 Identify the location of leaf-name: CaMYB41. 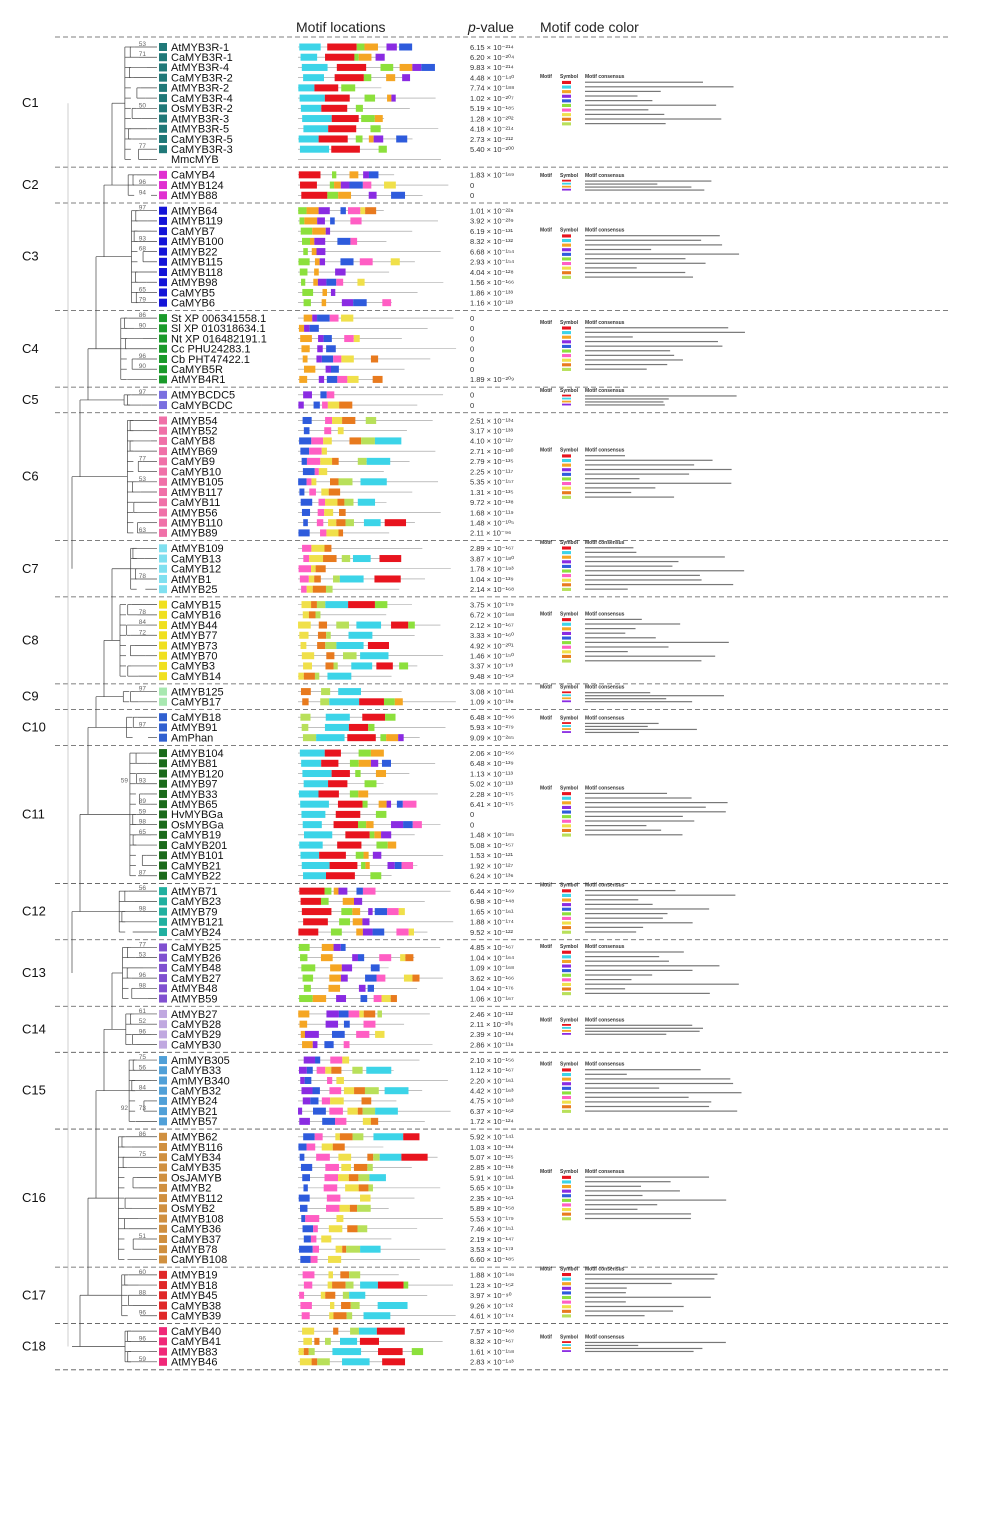
(196, 1342).